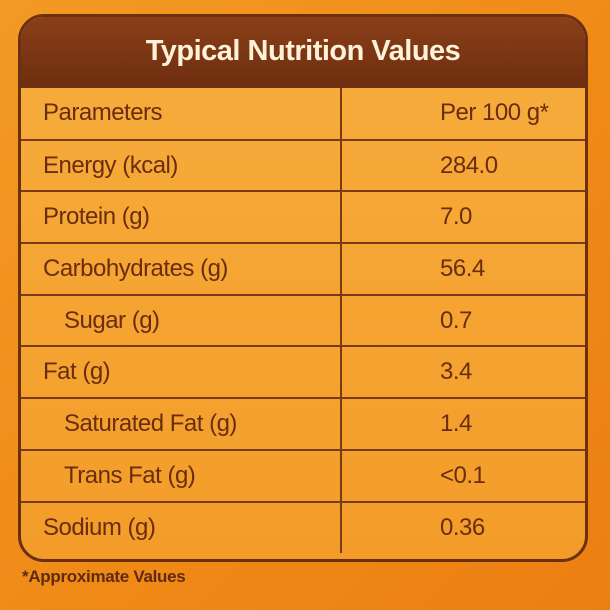 The height and width of the screenshot is (610, 610). Describe the element at coordinates (463, 269) in the screenshot. I see `row-value-carbohydrates: 56.4` at that location.